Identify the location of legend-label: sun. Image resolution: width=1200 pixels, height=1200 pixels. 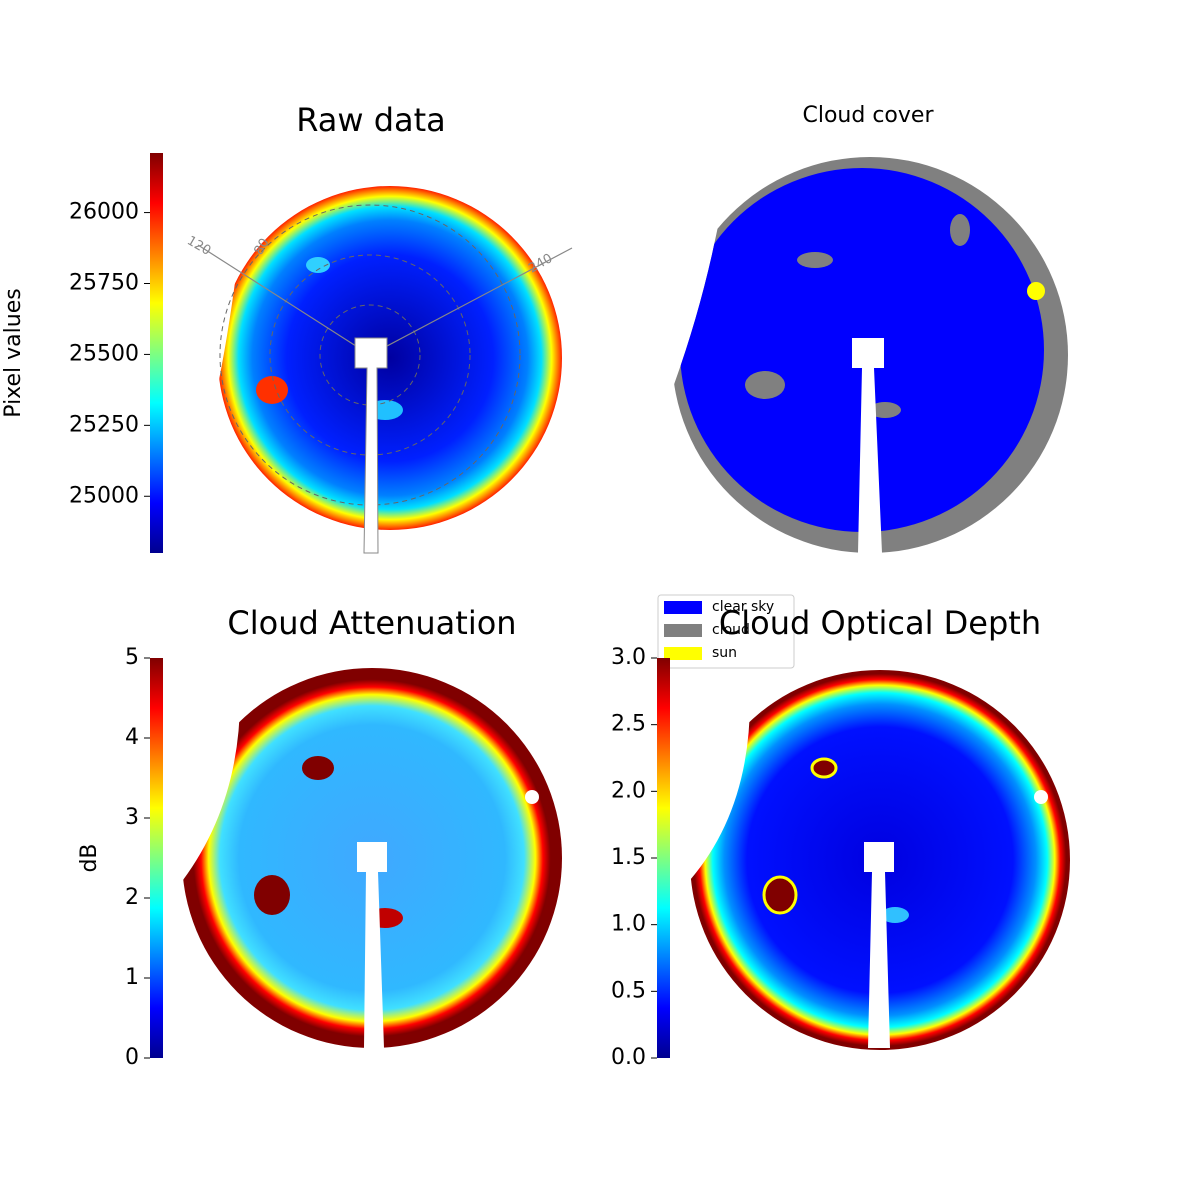
(724, 653).